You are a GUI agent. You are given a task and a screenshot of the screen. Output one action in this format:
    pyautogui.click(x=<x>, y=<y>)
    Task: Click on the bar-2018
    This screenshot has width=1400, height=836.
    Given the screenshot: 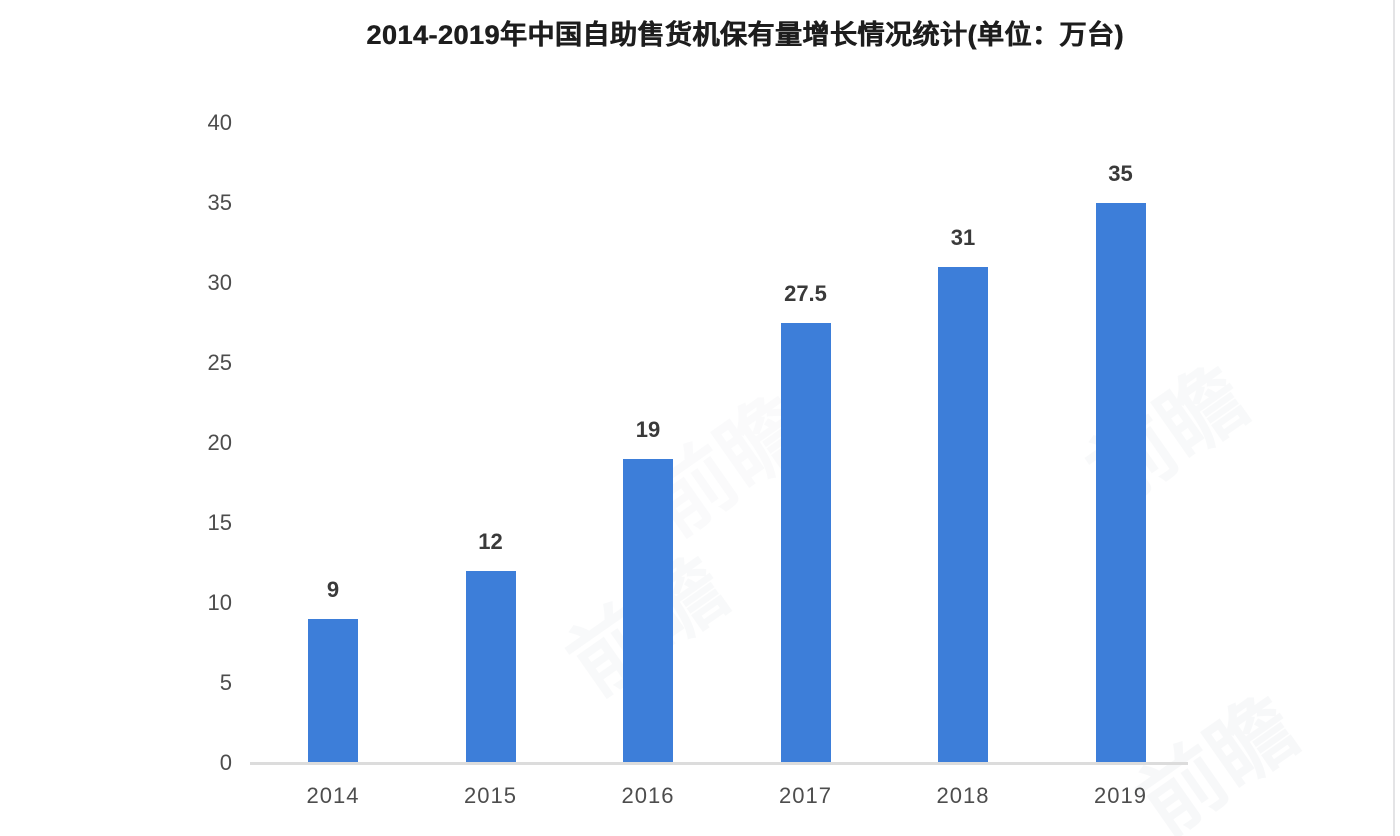 What is the action you would take?
    pyautogui.click(x=963, y=515)
    